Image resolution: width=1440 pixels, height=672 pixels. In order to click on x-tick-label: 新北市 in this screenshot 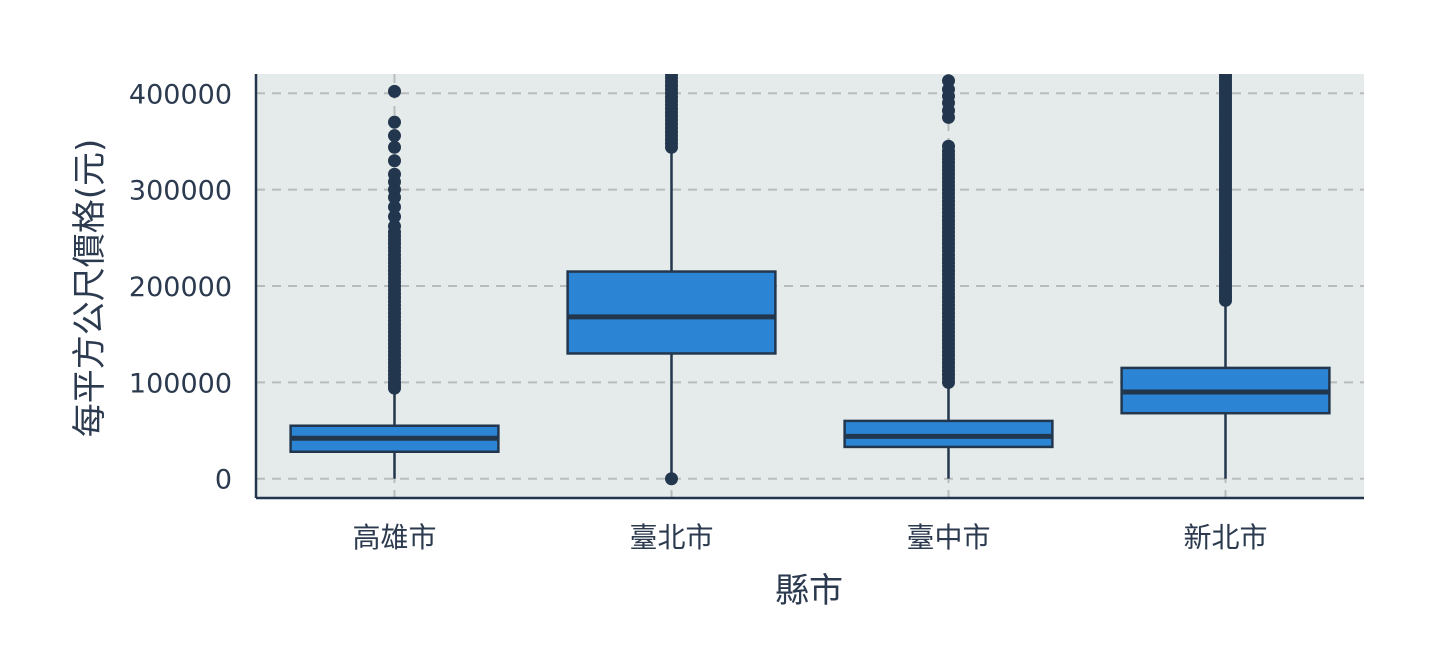, I will do `click(1225, 537)`.